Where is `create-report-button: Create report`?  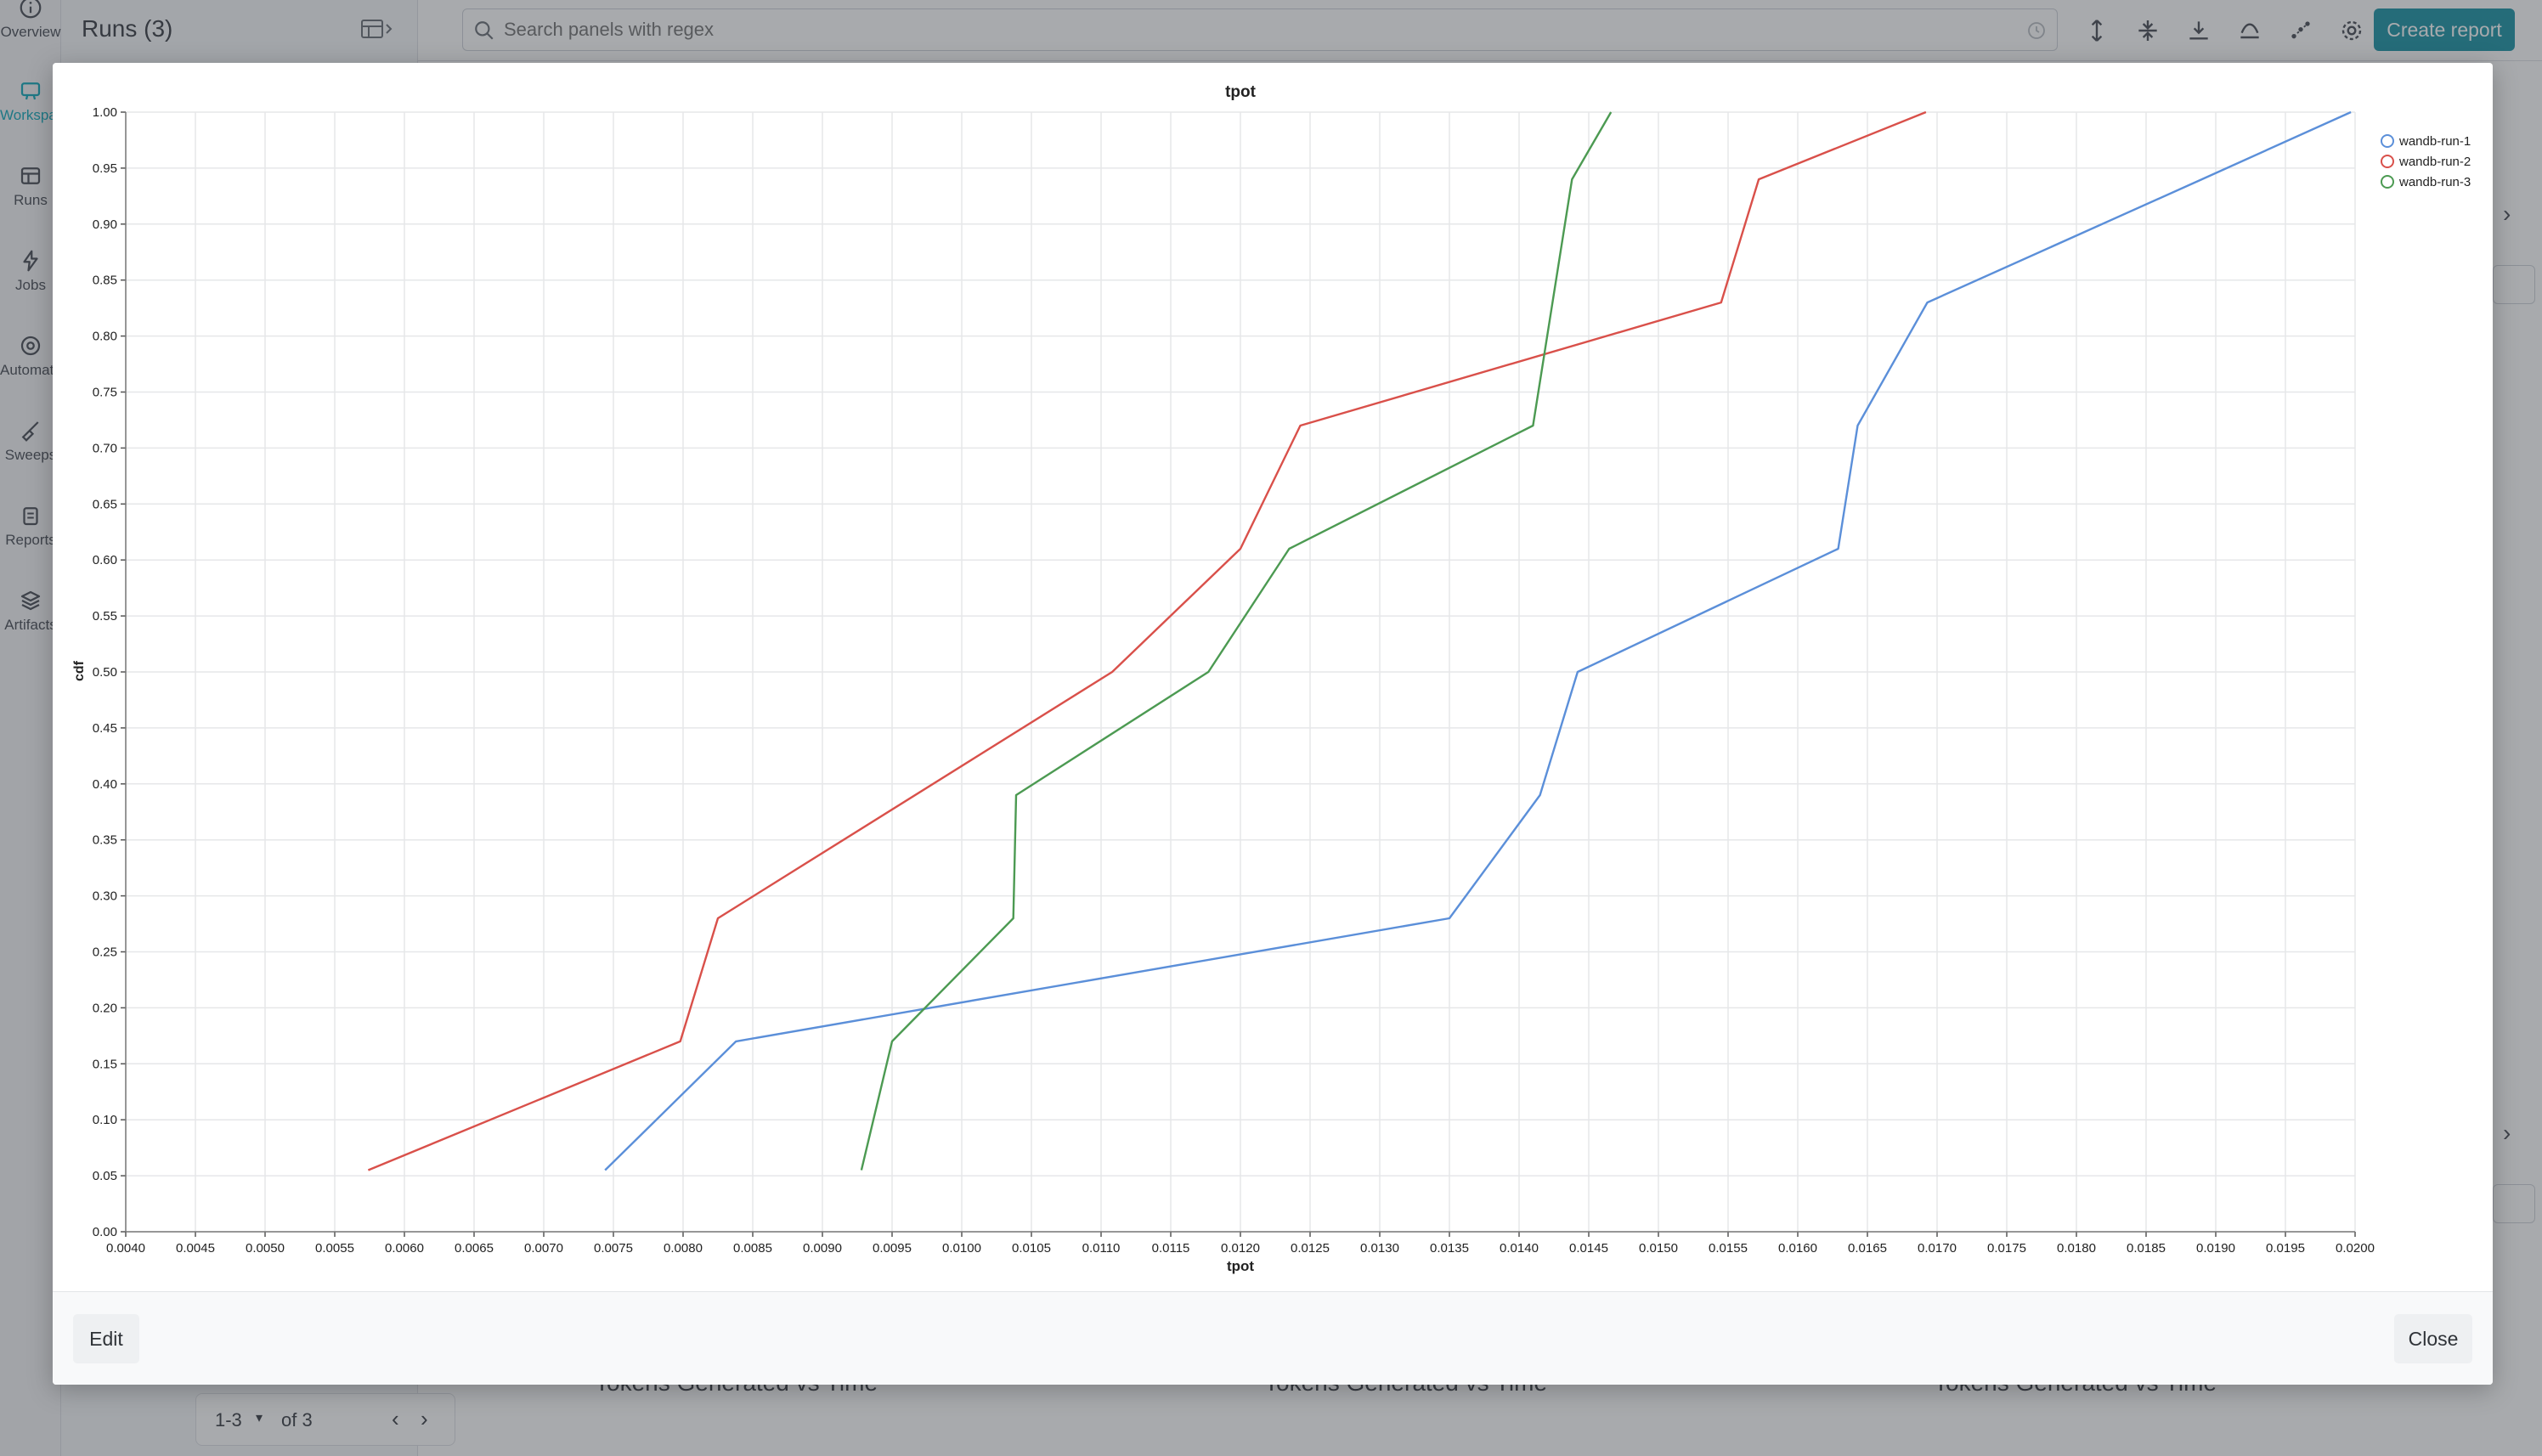
create-report-button: Create report is located at coordinates (2444, 30).